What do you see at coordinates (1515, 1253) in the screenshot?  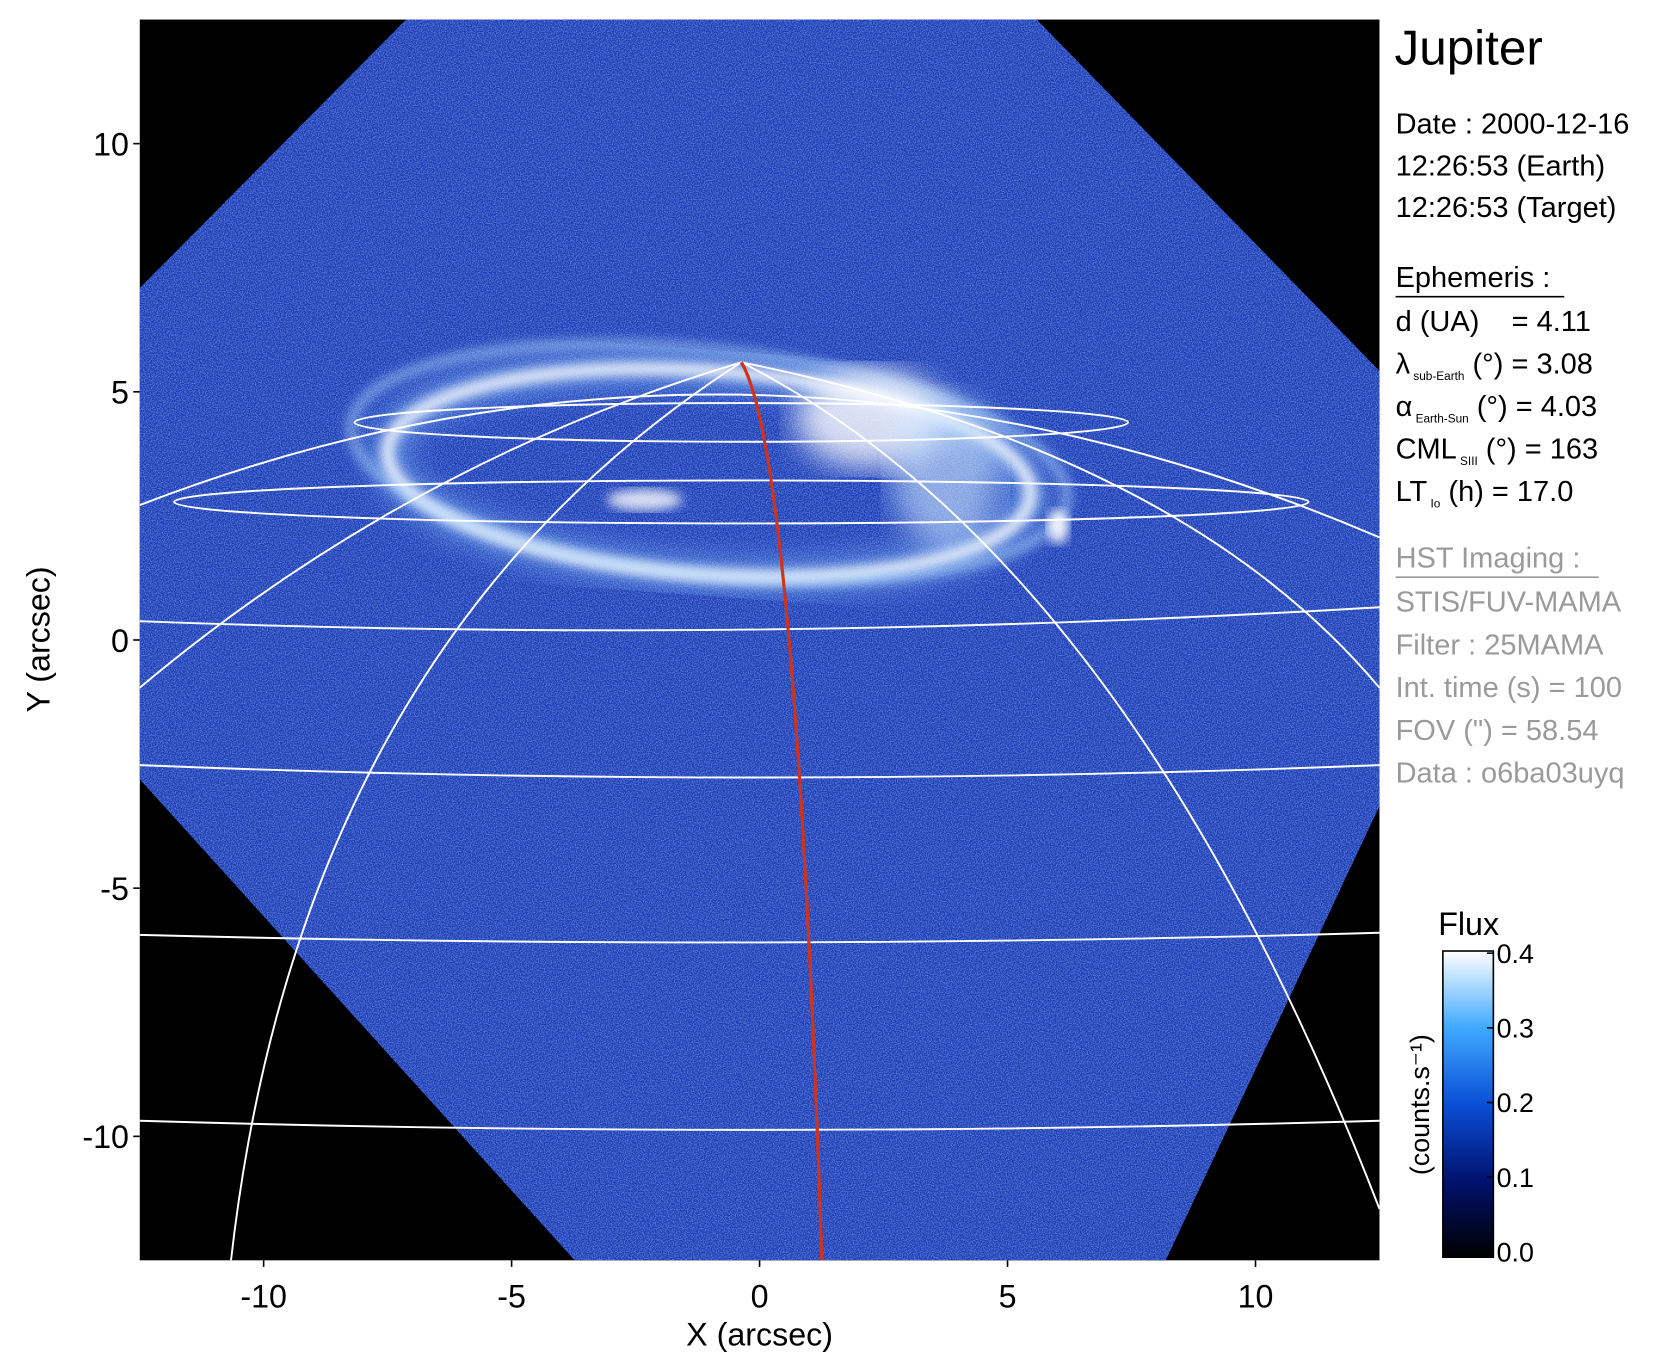 I see `colorbar-tick-label: 0.0` at bounding box center [1515, 1253].